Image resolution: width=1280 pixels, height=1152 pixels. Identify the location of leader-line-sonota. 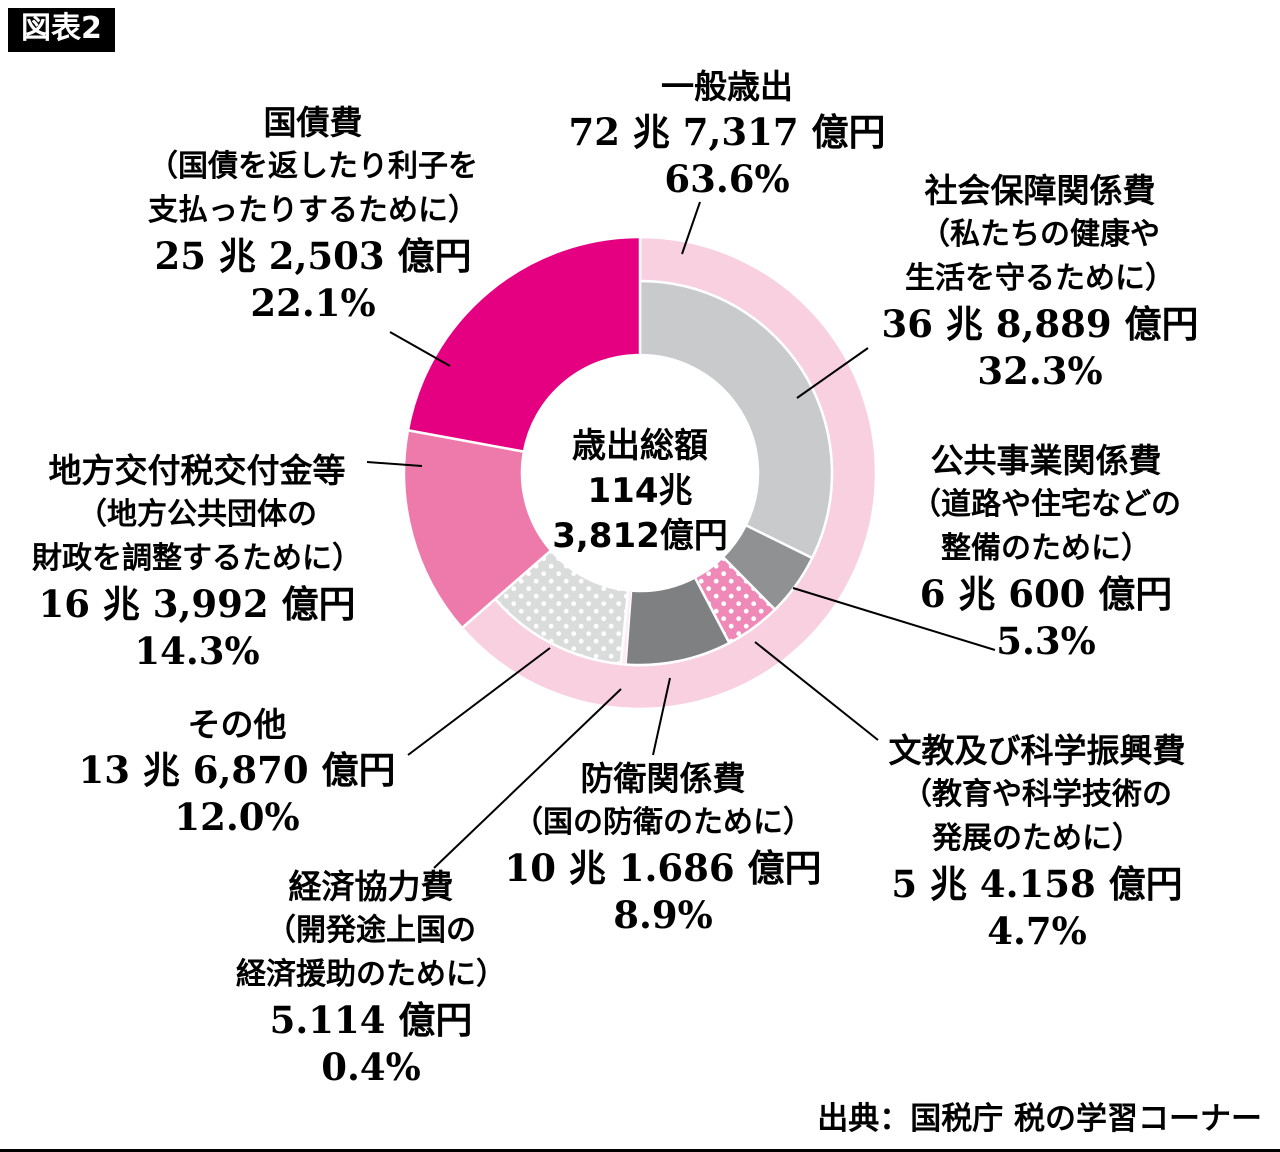
(479, 701).